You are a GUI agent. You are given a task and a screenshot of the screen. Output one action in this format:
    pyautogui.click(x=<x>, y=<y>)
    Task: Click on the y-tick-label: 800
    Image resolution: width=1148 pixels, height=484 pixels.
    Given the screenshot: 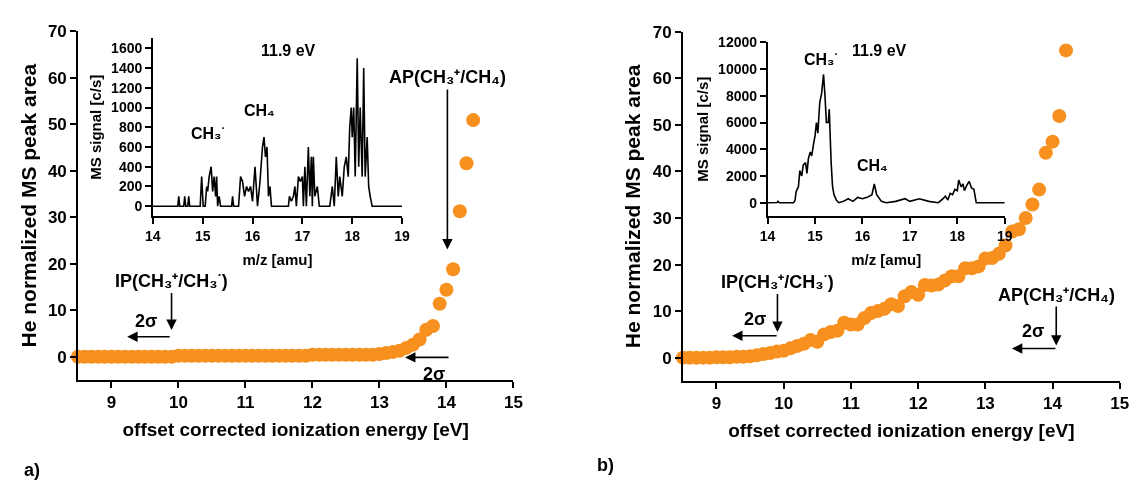 What is the action you would take?
    pyautogui.click(x=130, y=127)
    